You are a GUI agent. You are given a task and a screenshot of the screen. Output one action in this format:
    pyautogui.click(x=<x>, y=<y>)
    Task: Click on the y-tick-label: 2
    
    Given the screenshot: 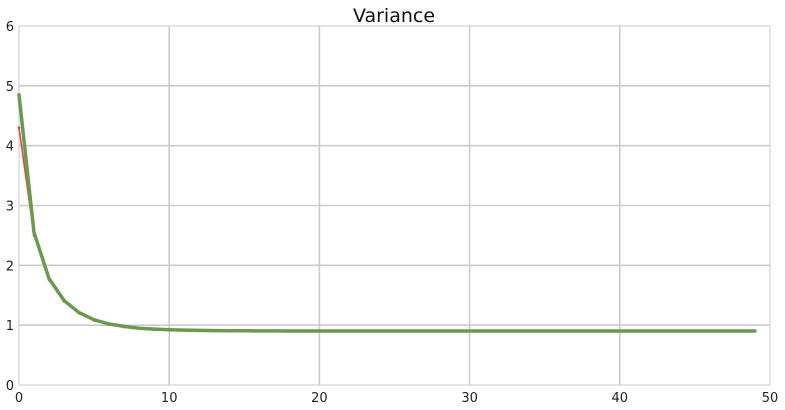 What is the action you would take?
    pyautogui.click(x=10, y=266)
    